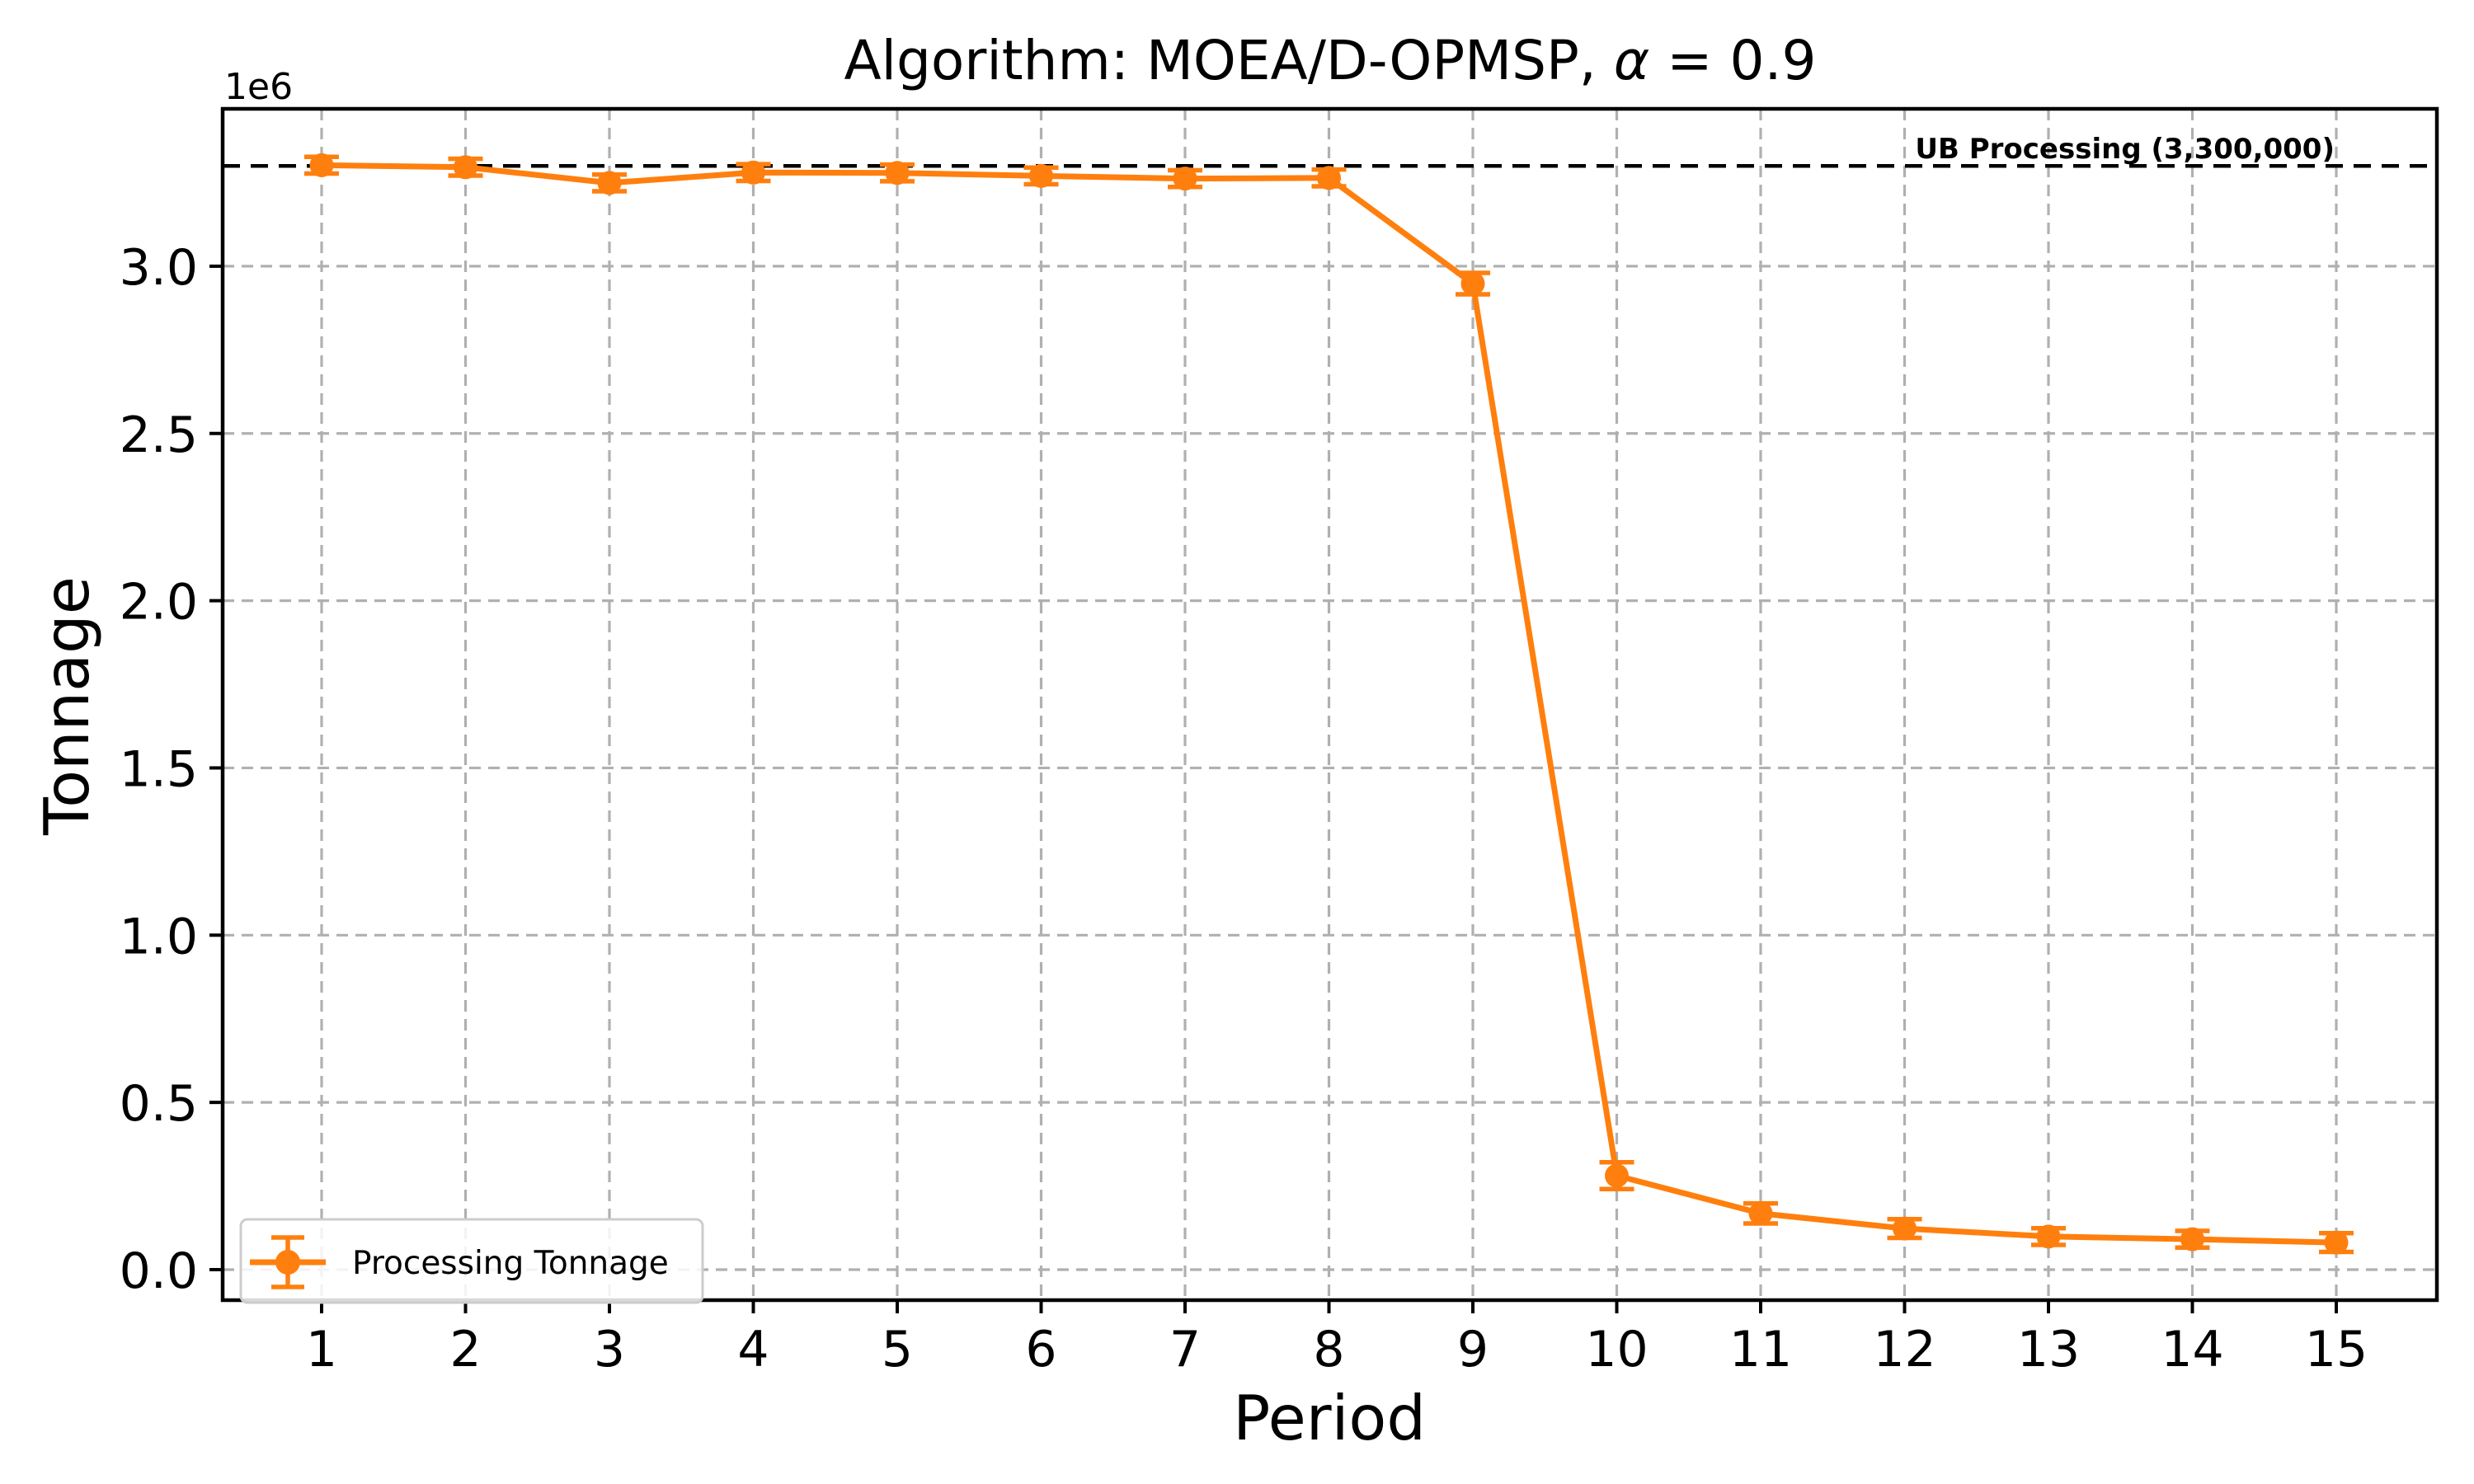 Image resolution: width=2474 pixels, height=1484 pixels. I want to click on x-tick-label: 12, so click(1904, 1349).